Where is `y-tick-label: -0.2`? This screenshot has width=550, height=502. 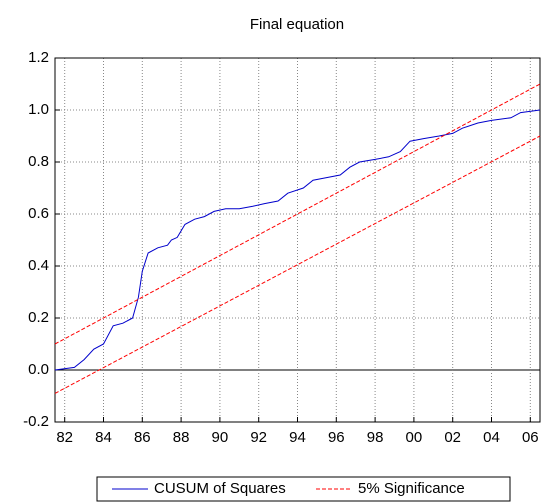 y-tick-label: -0.2 is located at coordinates (36, 421).